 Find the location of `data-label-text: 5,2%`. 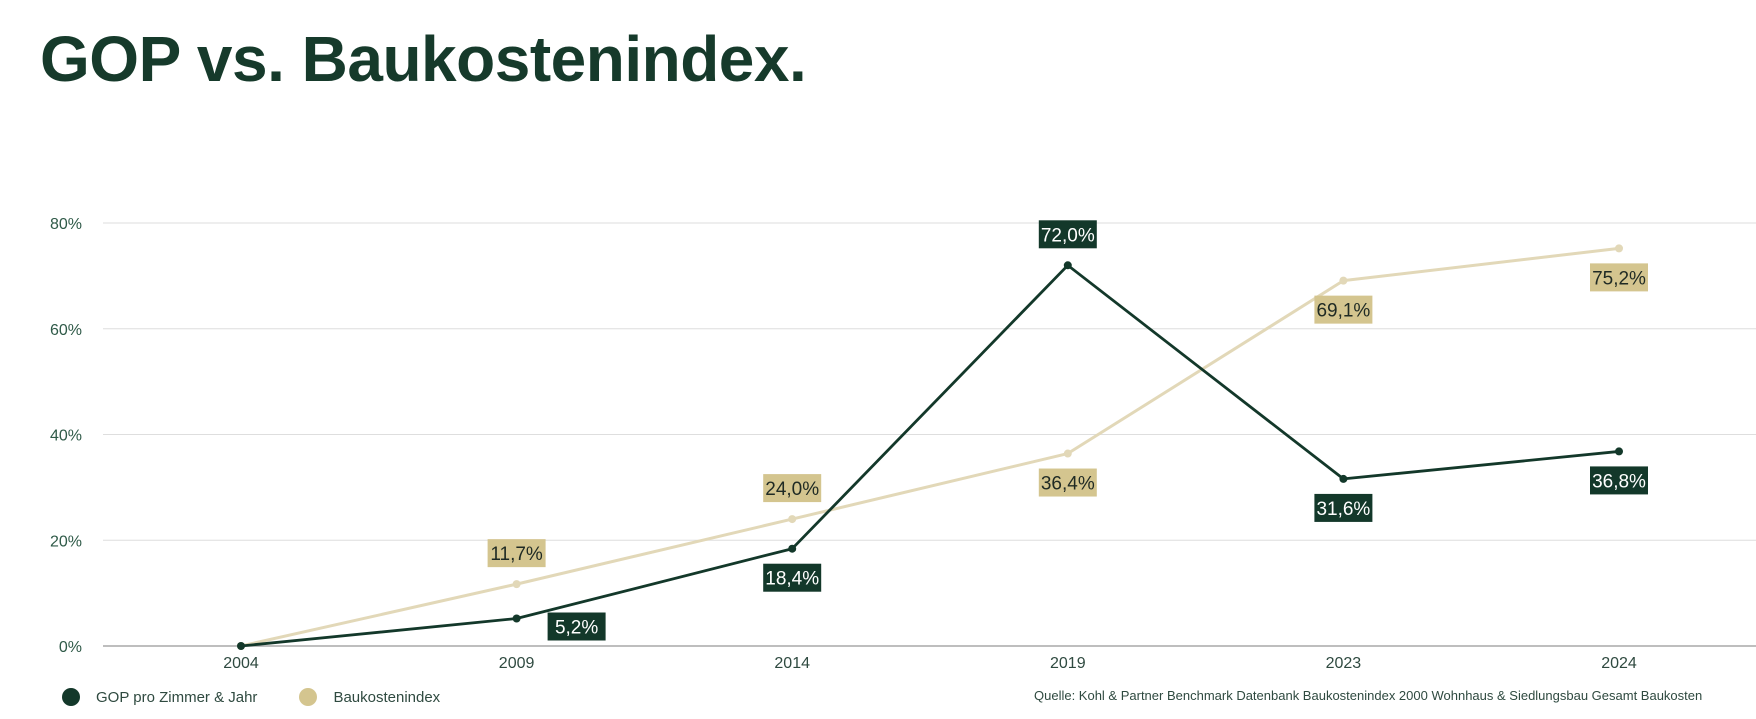

data-label-text: 5,2% is located at coordinates (576, 628).